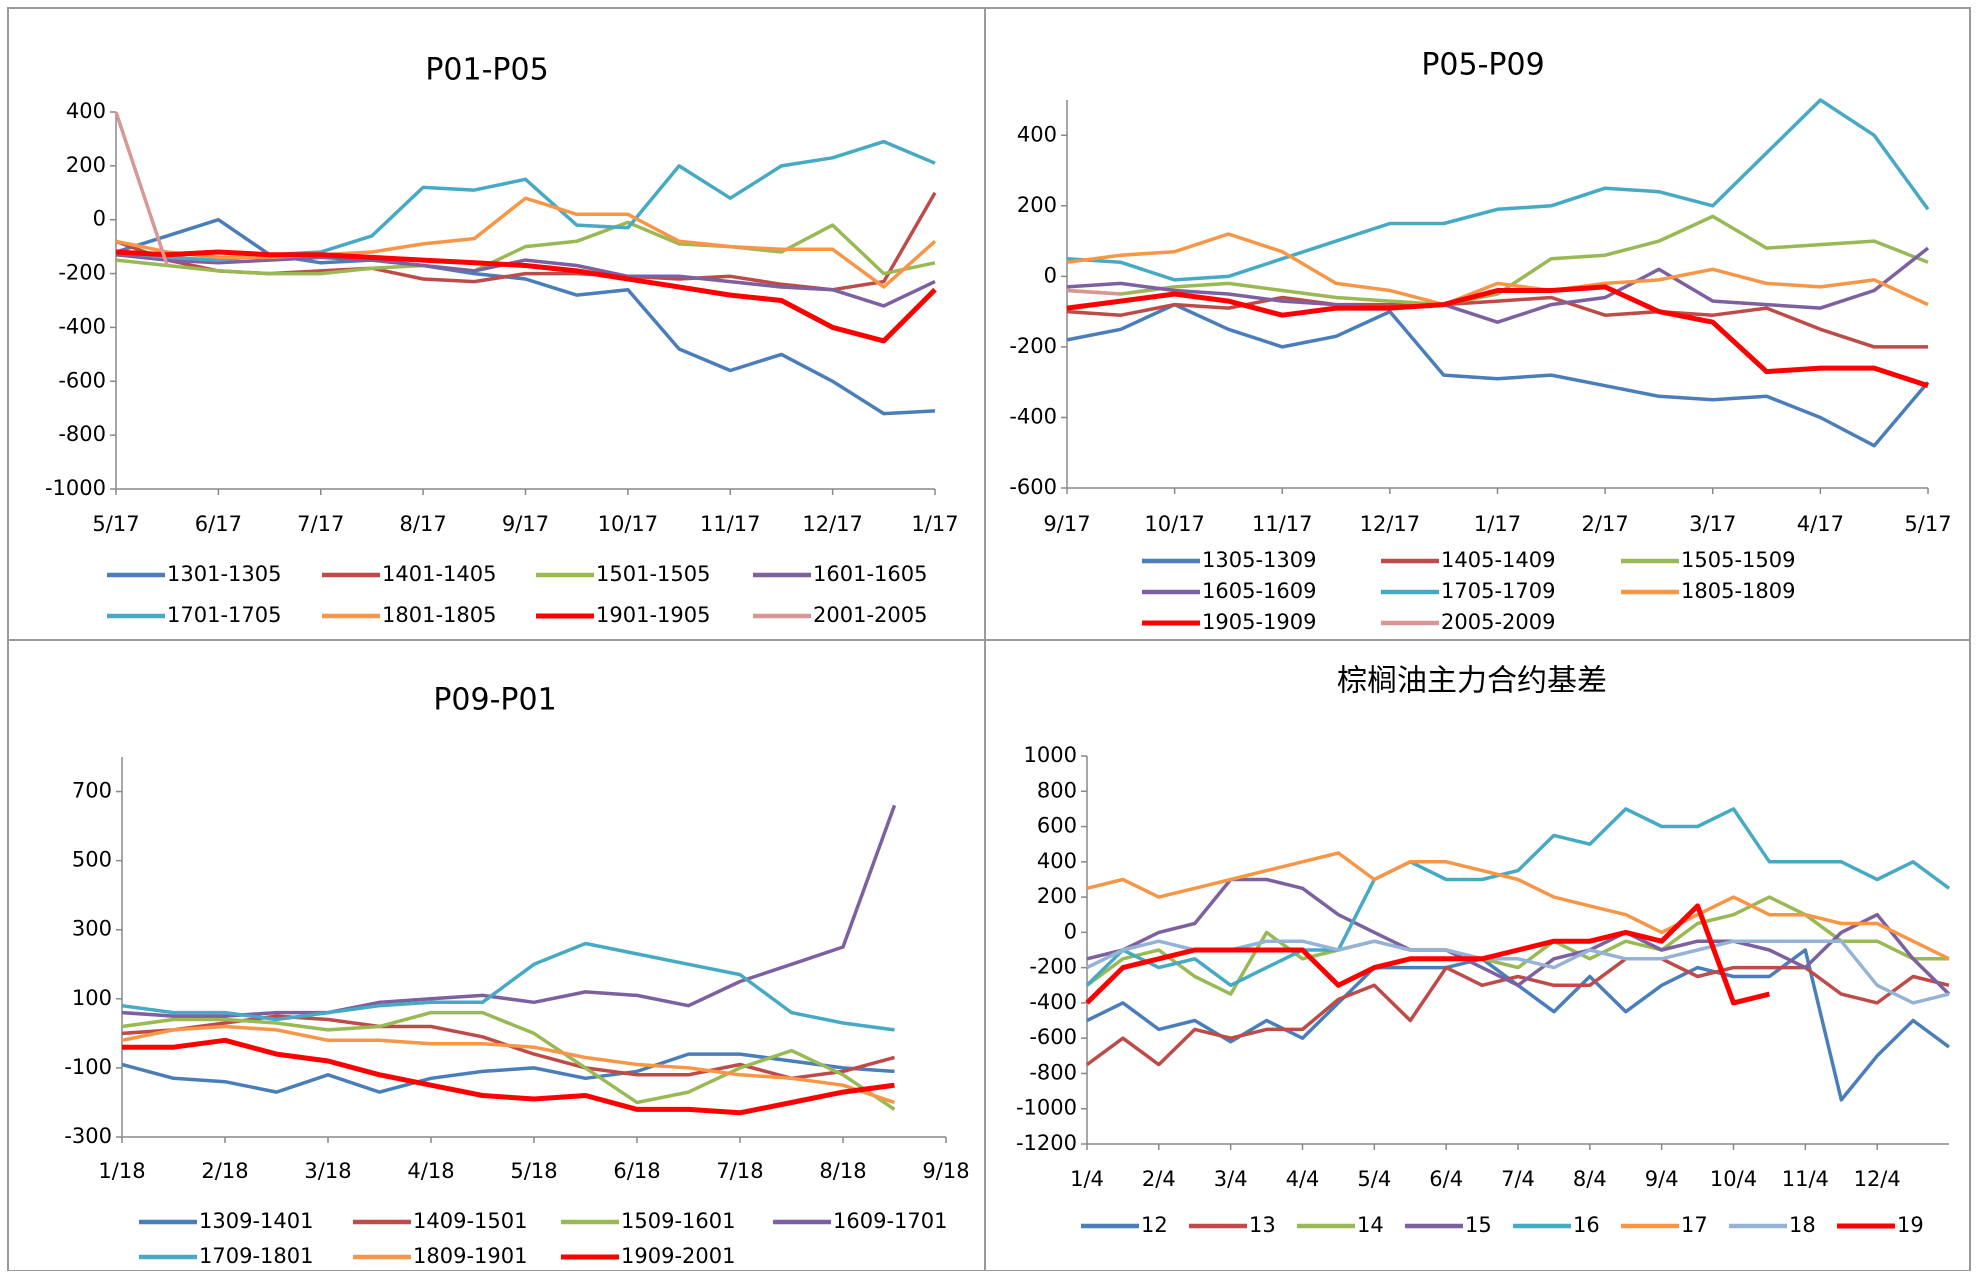 This screenshot has height=1275, width=1978. Describe the element at coordinates (1057, 826) in the screenshot. I see `y-tick-label: 600` at that location.